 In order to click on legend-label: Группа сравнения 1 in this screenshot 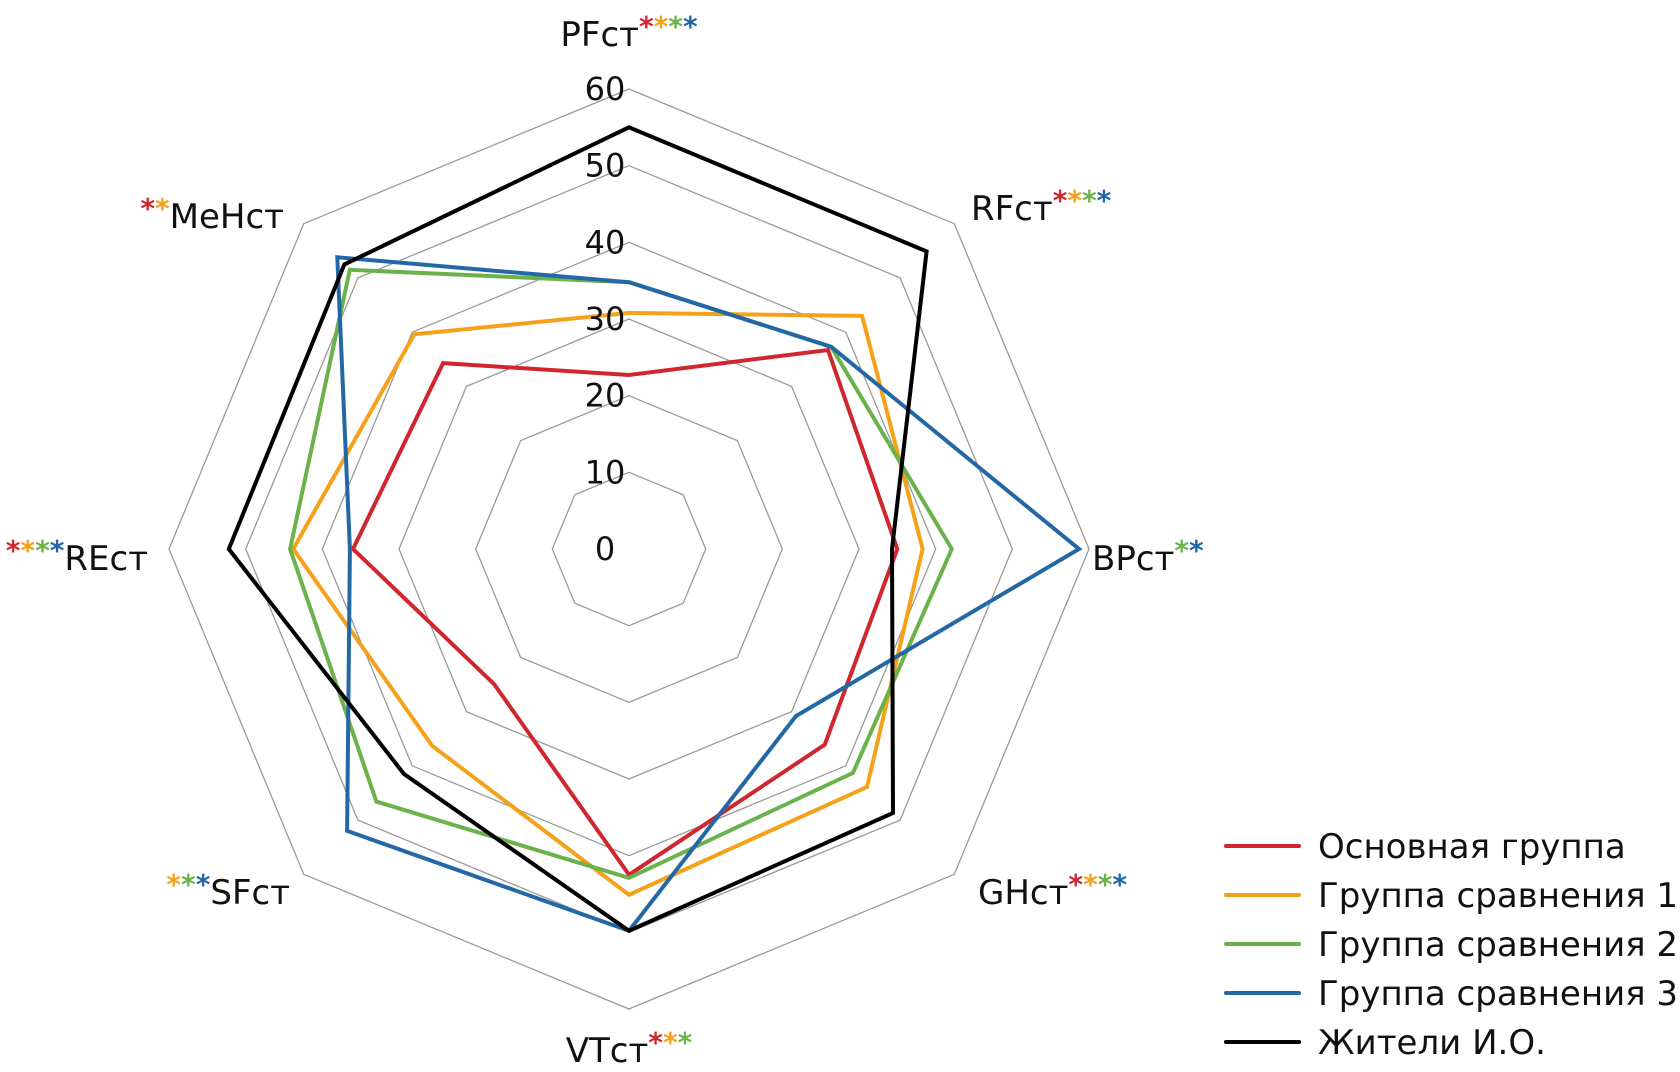, I will do `click(1498, 896)`.